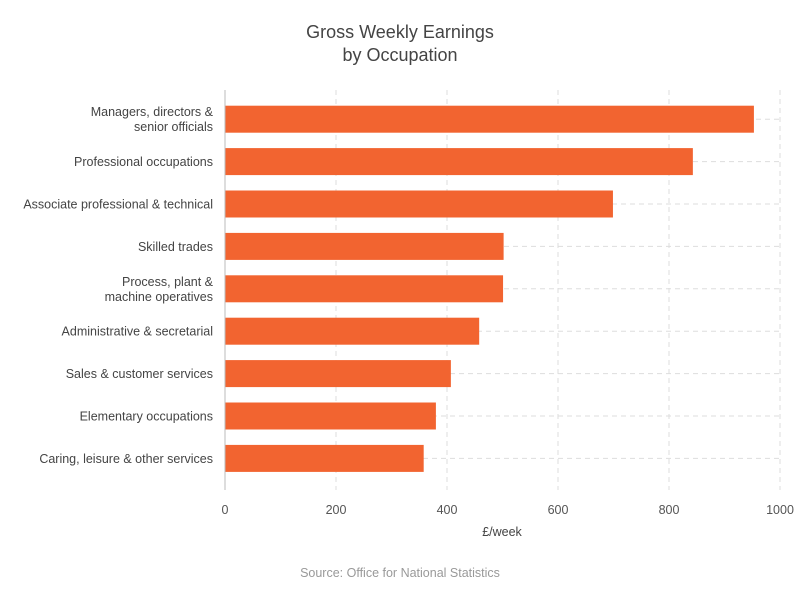 This screenshot has width=800, height=600. Describe the element at coordinates (159, 297) in the screenshot. I see `category-label: machine operatives` at that location.